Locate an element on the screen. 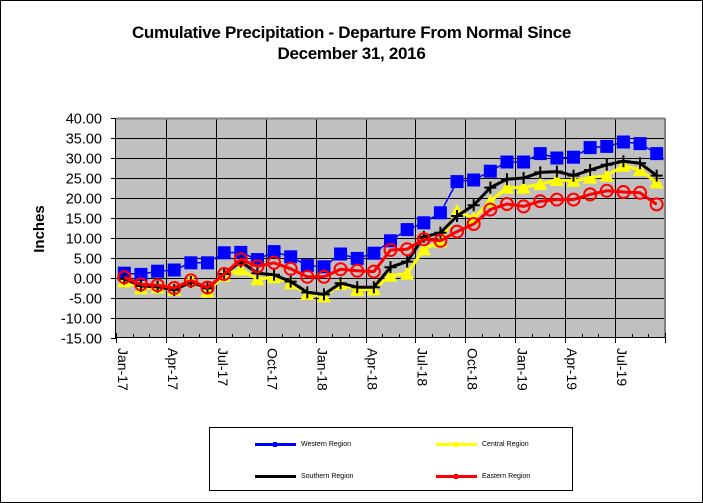 Image resolution: width=703 pixels, height=503 pixels. x-tick-label: Jul-17 is located at coordinates (223, 367).